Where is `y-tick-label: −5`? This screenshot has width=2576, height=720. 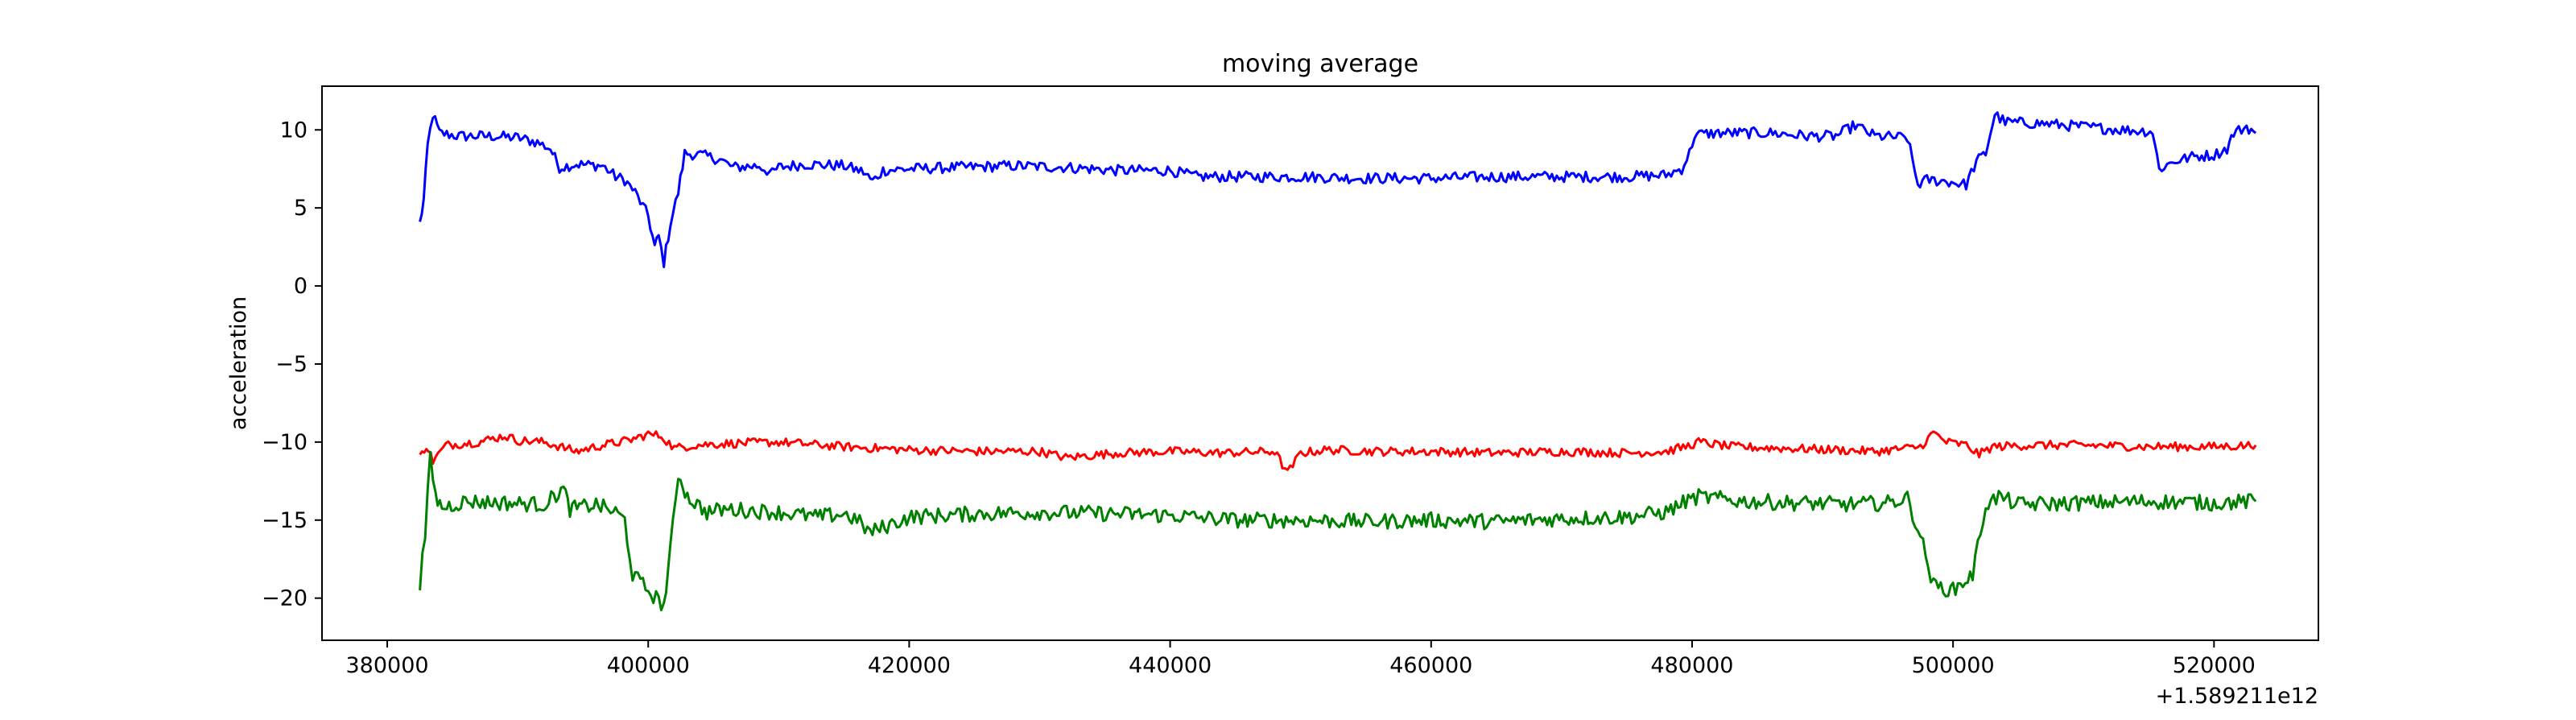 y-tick-label: −5 is located at coordinates (291, 364).